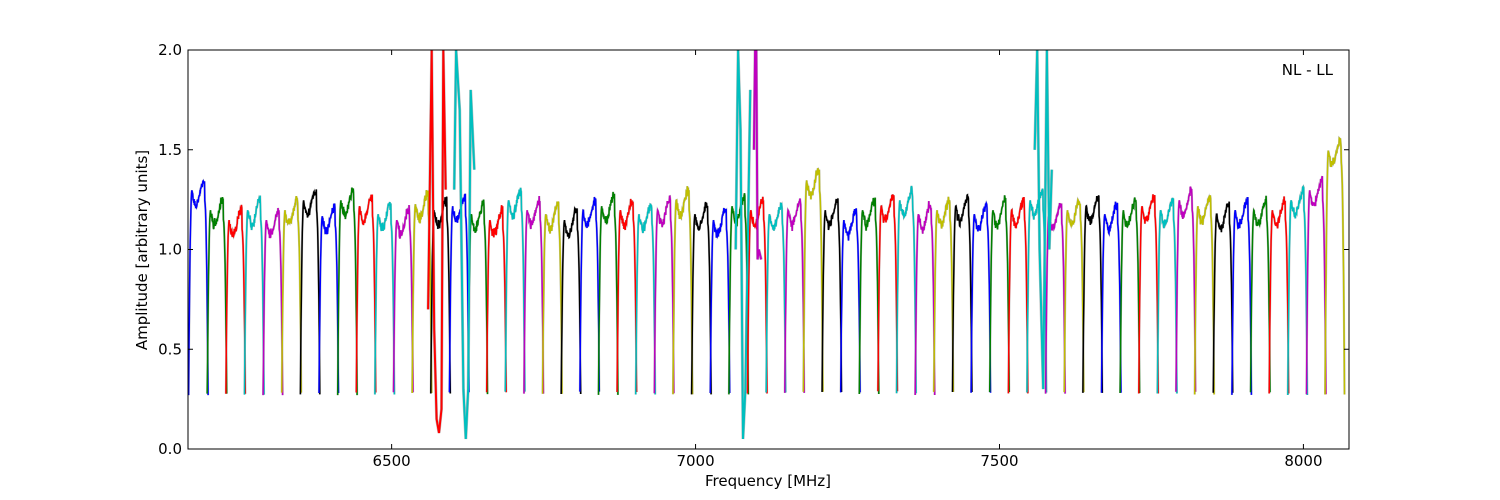 The image size is (1500, 500). What do you see at coordinates (170, 449) in the screenshot?
I see `y-tick-label: 0.0` at bounding box center [170, 449].